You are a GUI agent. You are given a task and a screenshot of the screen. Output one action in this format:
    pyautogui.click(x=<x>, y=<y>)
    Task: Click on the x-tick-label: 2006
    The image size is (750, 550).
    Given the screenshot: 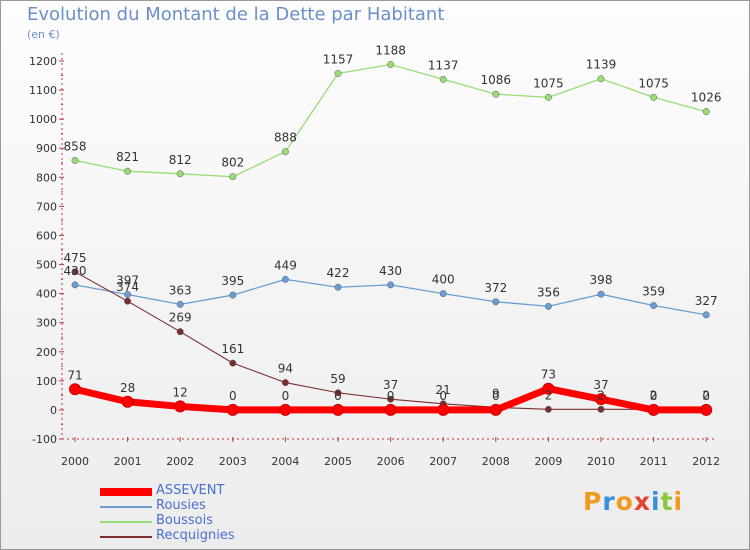 What is the action you would take?
    pyautogui.click(x=391, y=461)
    